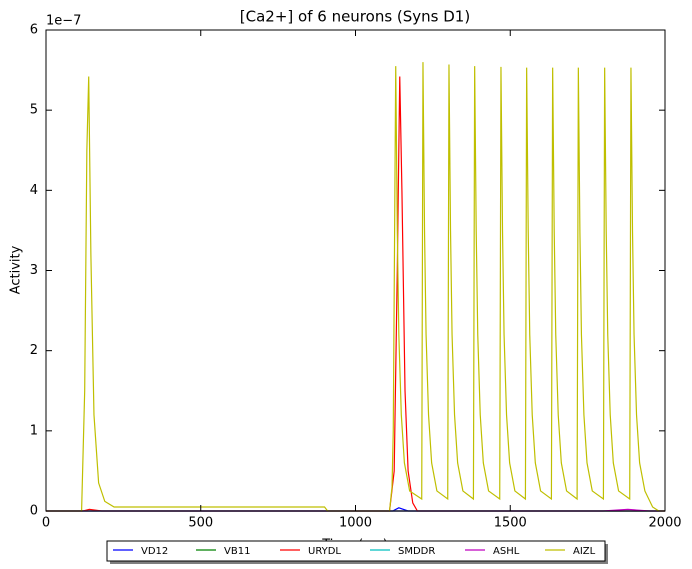 The width and height of the screenshot is (692, 569). What do you see at coordinates (46, 523) in the screenshot?
I see `x-tick-label: 0` at bounding box center [46, 523].